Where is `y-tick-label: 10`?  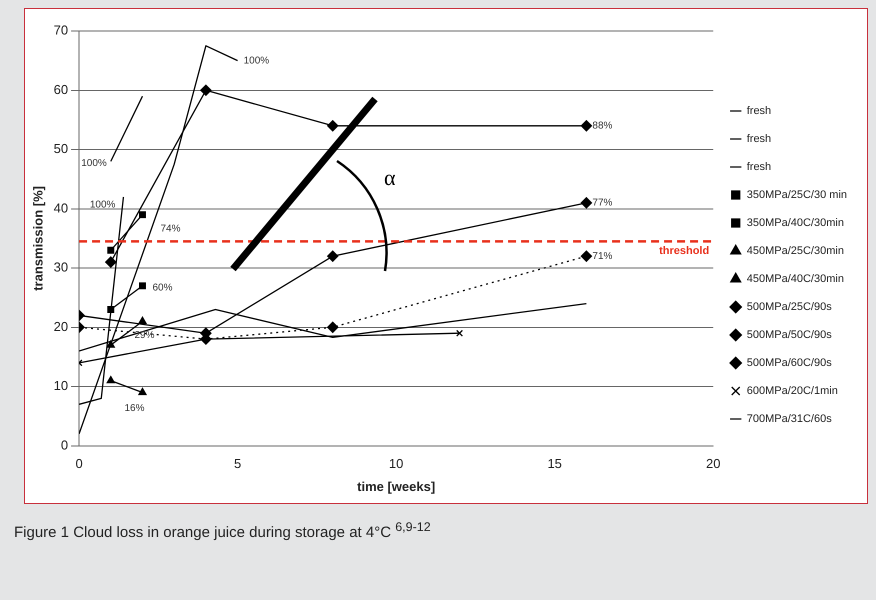
y-tick-label: 10 is located at coordinates (61, 386).